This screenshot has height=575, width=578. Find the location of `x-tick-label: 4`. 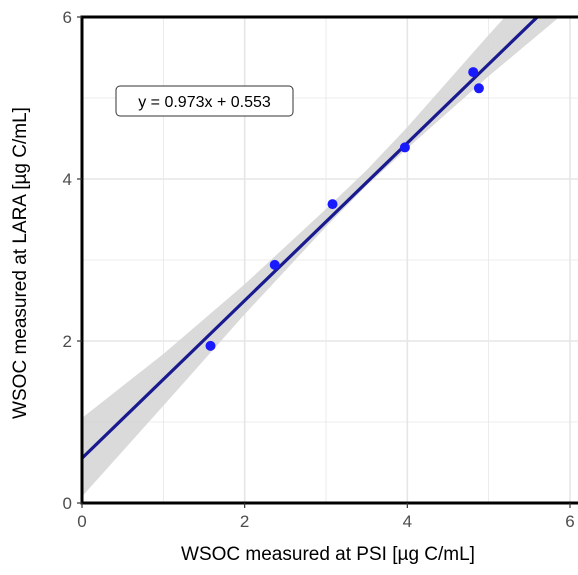

x-tick-label: 4 is located at coordinates (407, 521).